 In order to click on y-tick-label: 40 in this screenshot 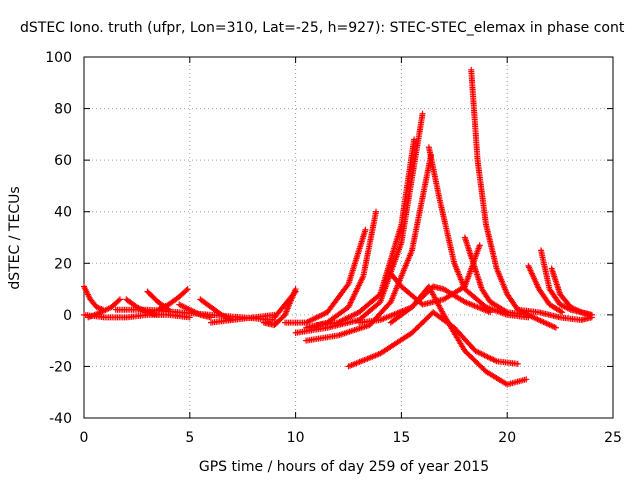, I will do `click(63, 213)`.